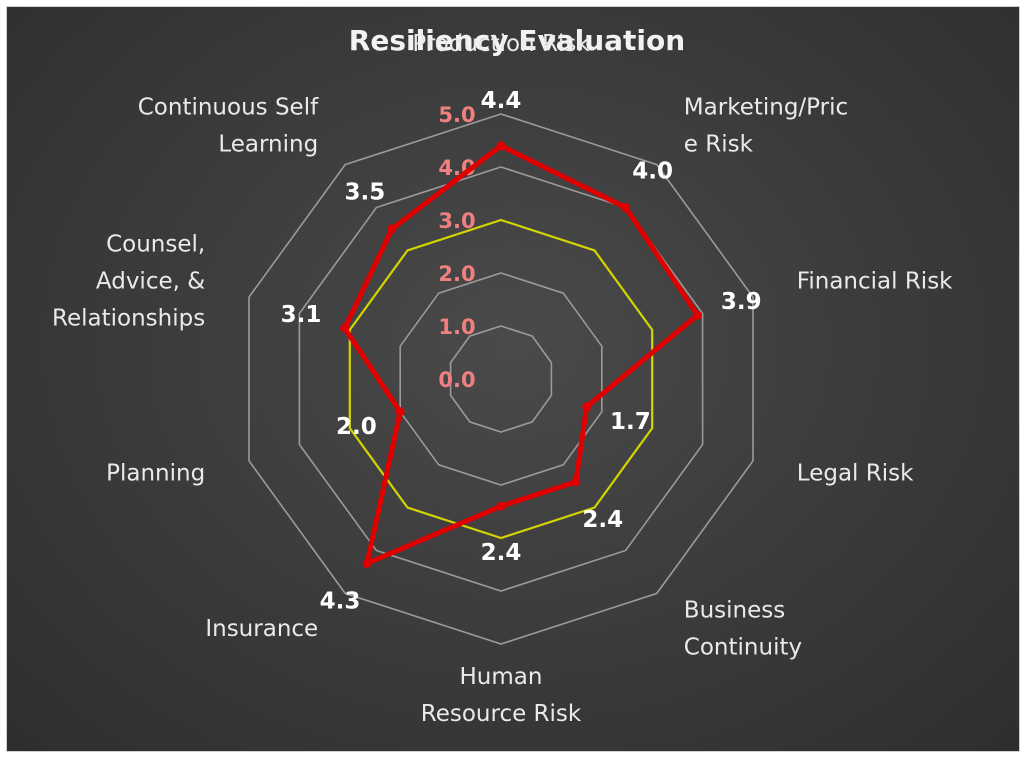 The width and height of the screenshot is (1024, 758). Describe the element at coordinates (456, 380) in the screenshot. I see `tick-label: 0.0` at that location.